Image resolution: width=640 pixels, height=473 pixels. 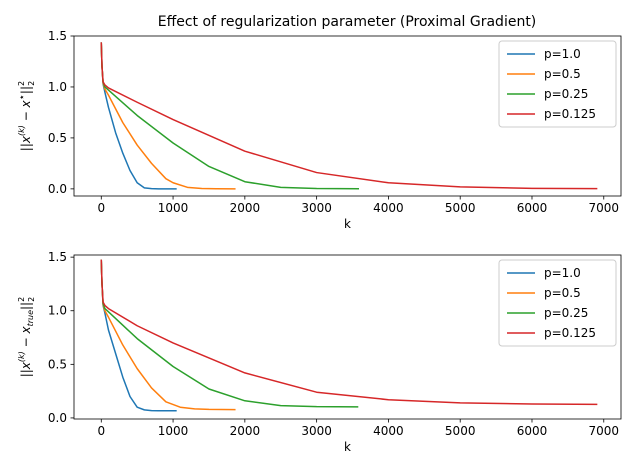 What do you see at coordinates (26, 337) in the screenshot?
I see `y-axis-label: ||x(k) − xtrue||22` at bounding box center [26, 337].